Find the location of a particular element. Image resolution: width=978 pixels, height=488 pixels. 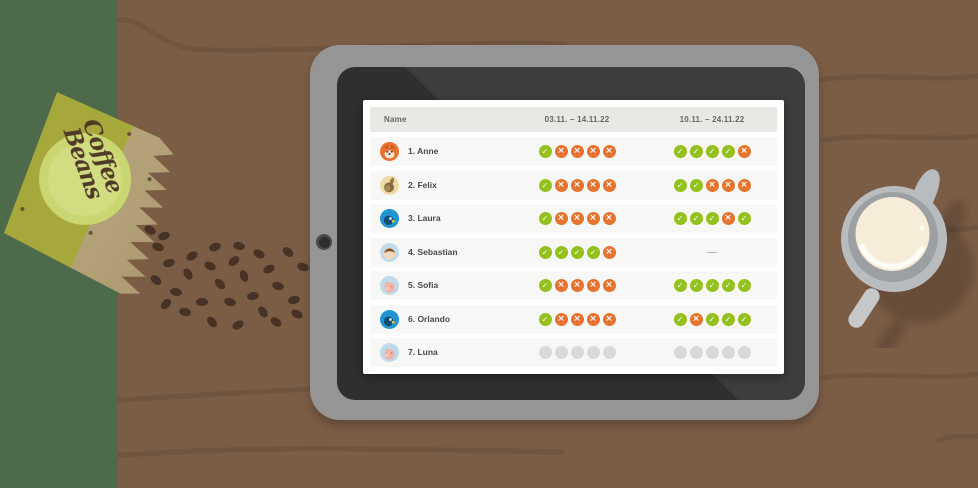

column-header-period1: 03.11. – 14.11.22 is located at coordinates (577, 119).